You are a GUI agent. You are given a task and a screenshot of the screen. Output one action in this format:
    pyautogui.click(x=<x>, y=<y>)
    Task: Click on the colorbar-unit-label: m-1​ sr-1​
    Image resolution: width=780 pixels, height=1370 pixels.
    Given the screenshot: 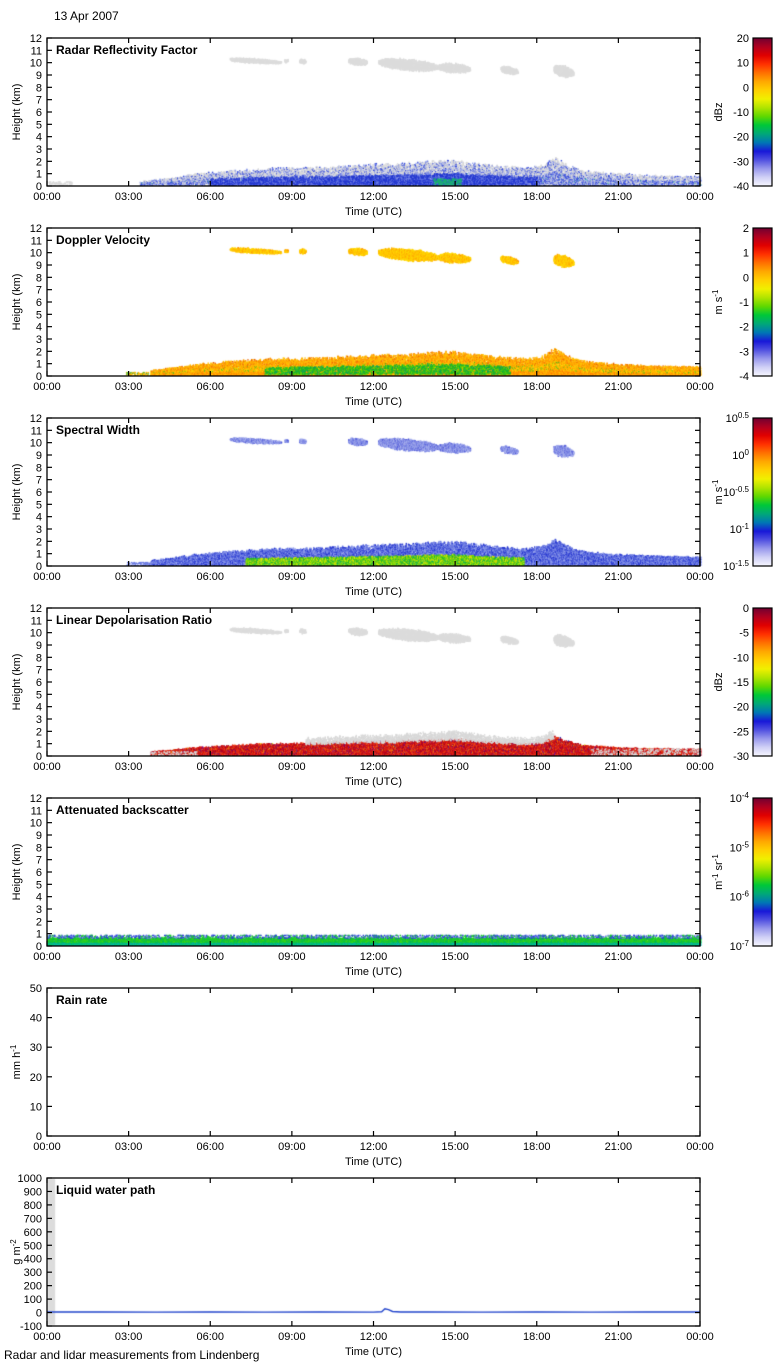 What is the action you would take?
    pyautogui.click(x=718, y=872)
    